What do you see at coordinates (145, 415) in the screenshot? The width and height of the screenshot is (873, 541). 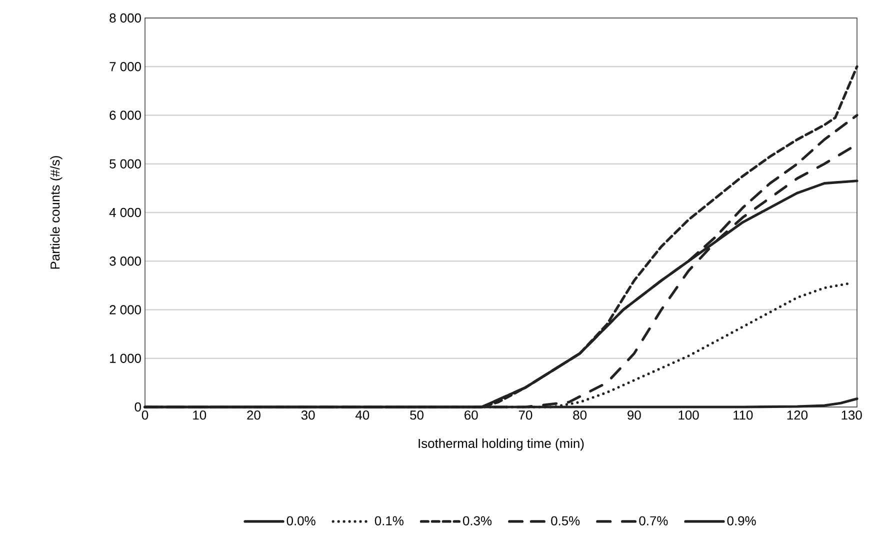 I see `x-tick-label: 0` at bounding box center [145, 415].